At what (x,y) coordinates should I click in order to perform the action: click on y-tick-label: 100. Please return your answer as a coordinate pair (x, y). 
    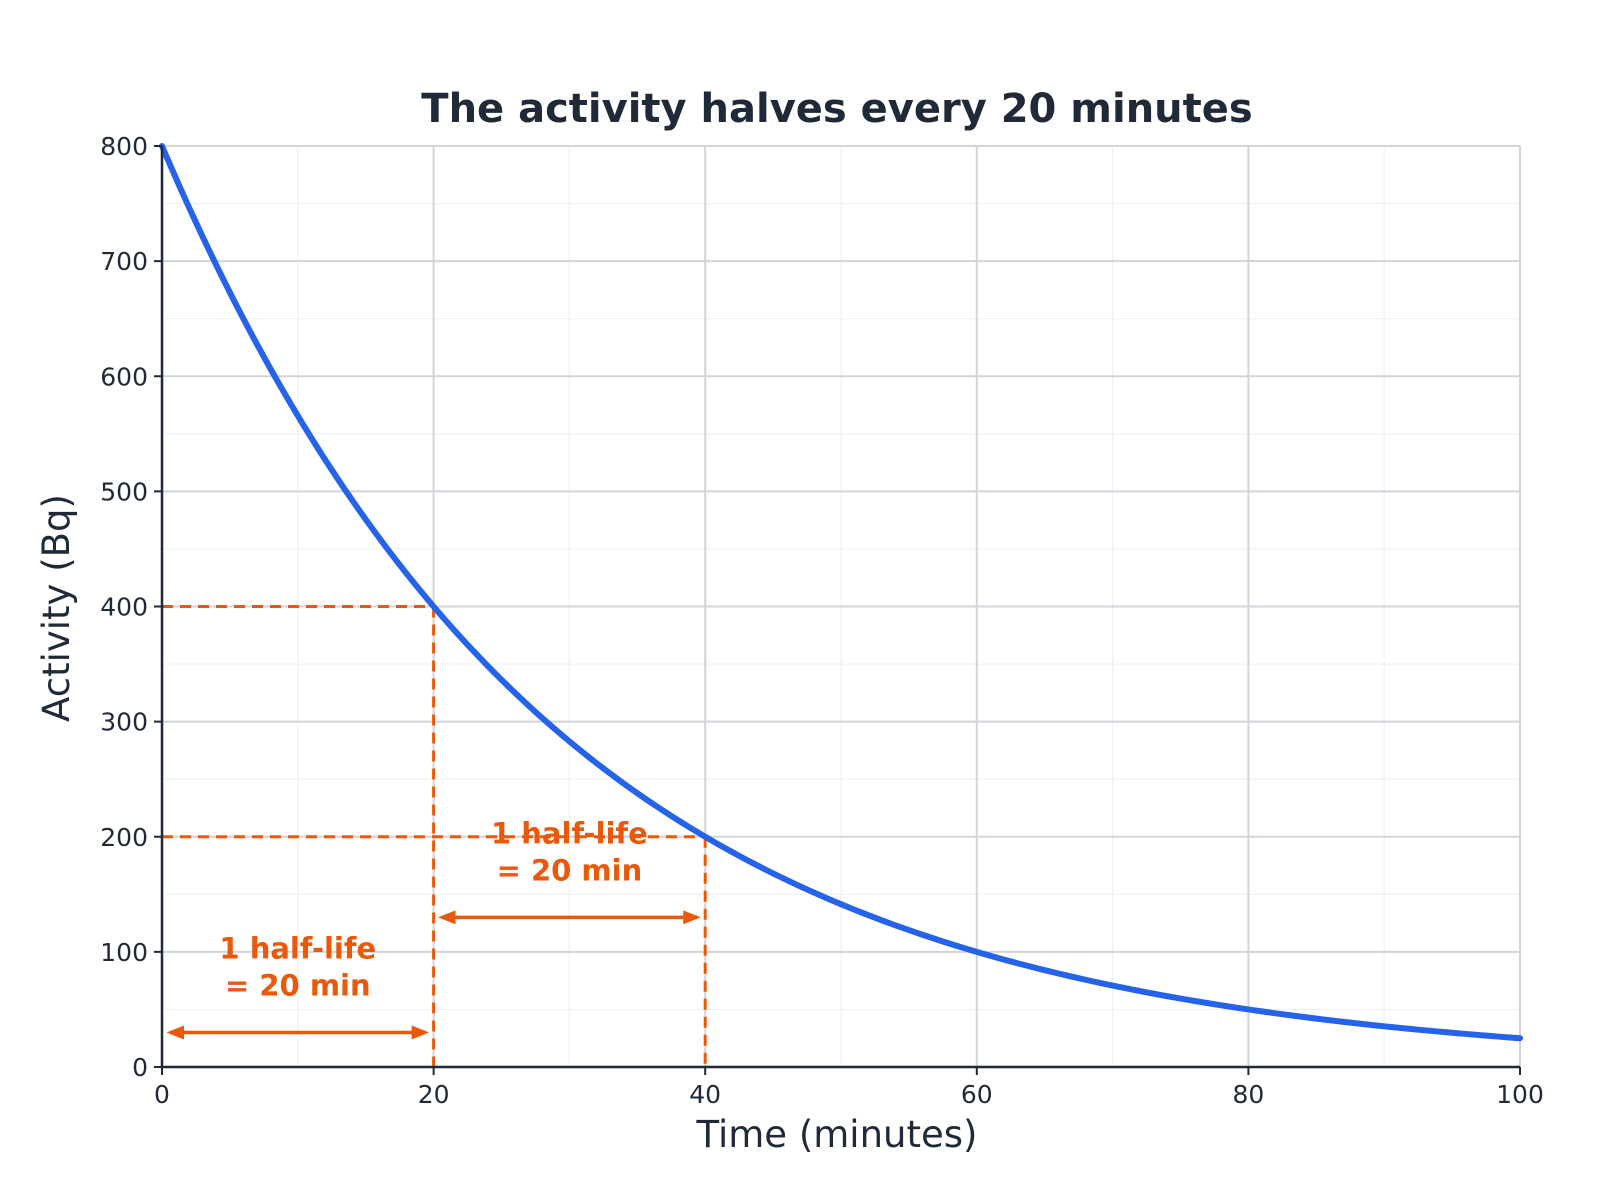
    Looking at the image, I should click on (124, 952).